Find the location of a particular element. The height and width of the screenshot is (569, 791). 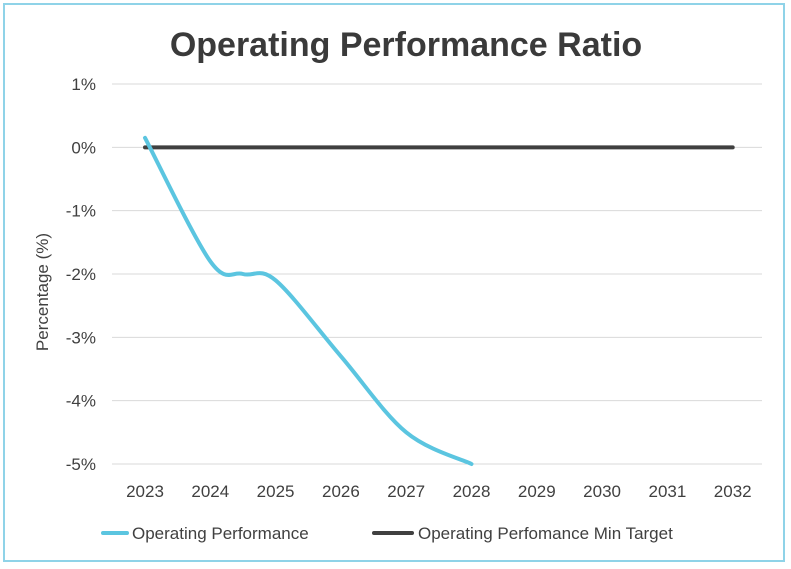

y-tick-label: 1% is located at coordinates (83, 84).